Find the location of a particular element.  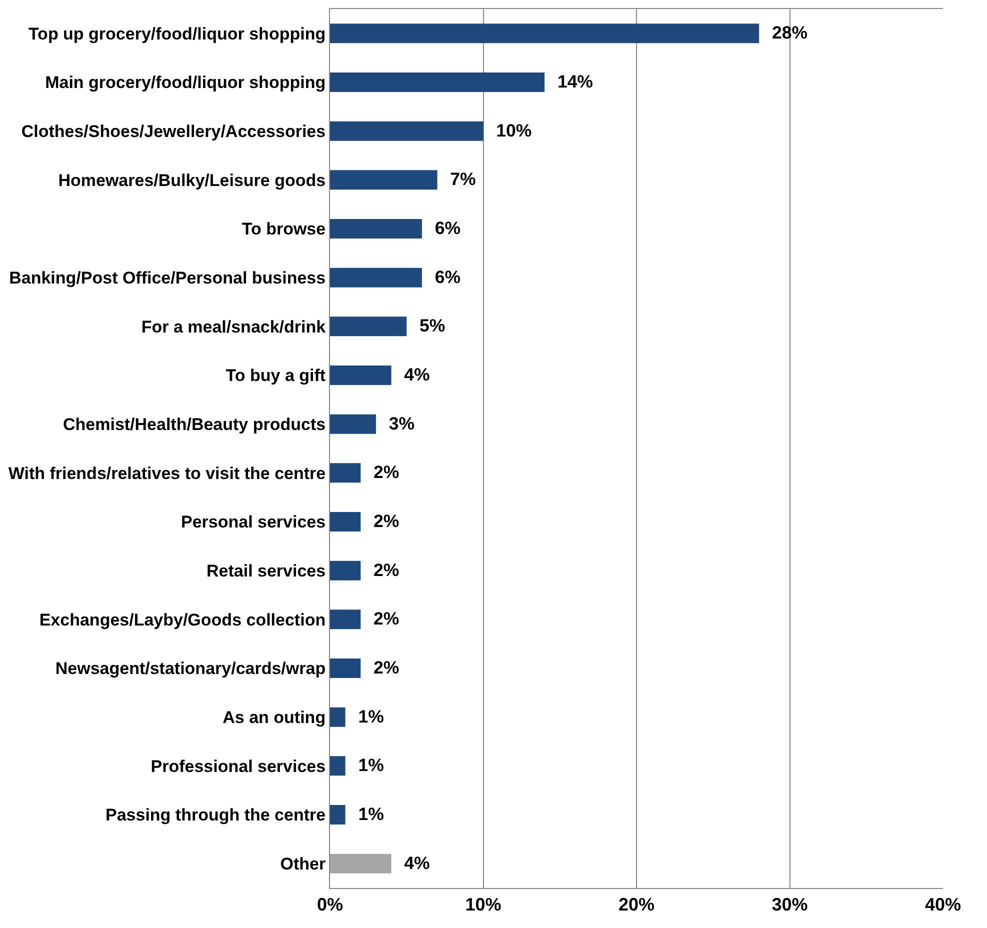

y-tick-label: Clothes/Shoes/Jewellery/Accessories is located at coordinates (173, 132).